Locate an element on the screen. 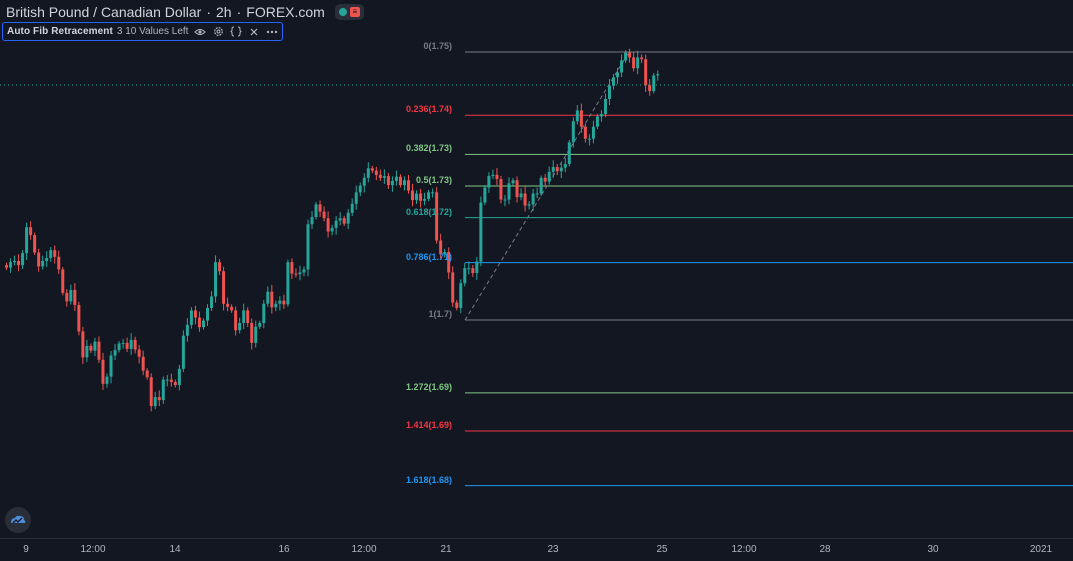 The image size is (1073, 561). more-icon is located at coordinates (272, 32).